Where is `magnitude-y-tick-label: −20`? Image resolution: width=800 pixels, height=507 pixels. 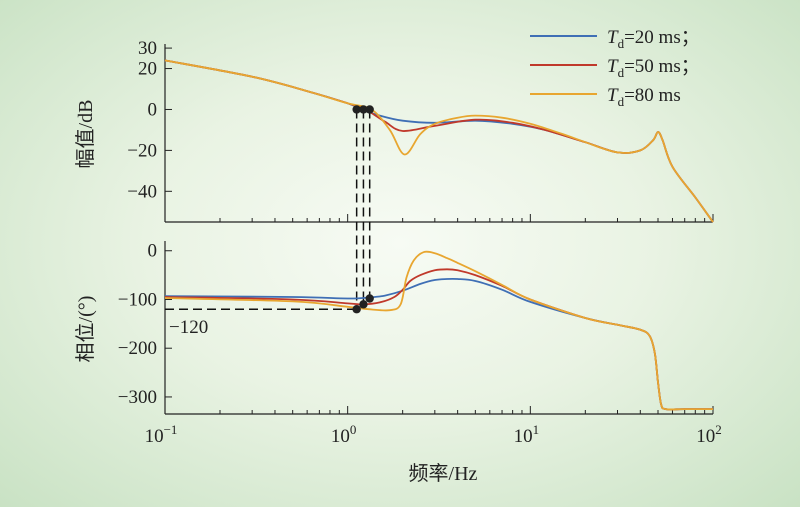 magnitude-y-tick-label: −20 is located at coordinates (142, 150).